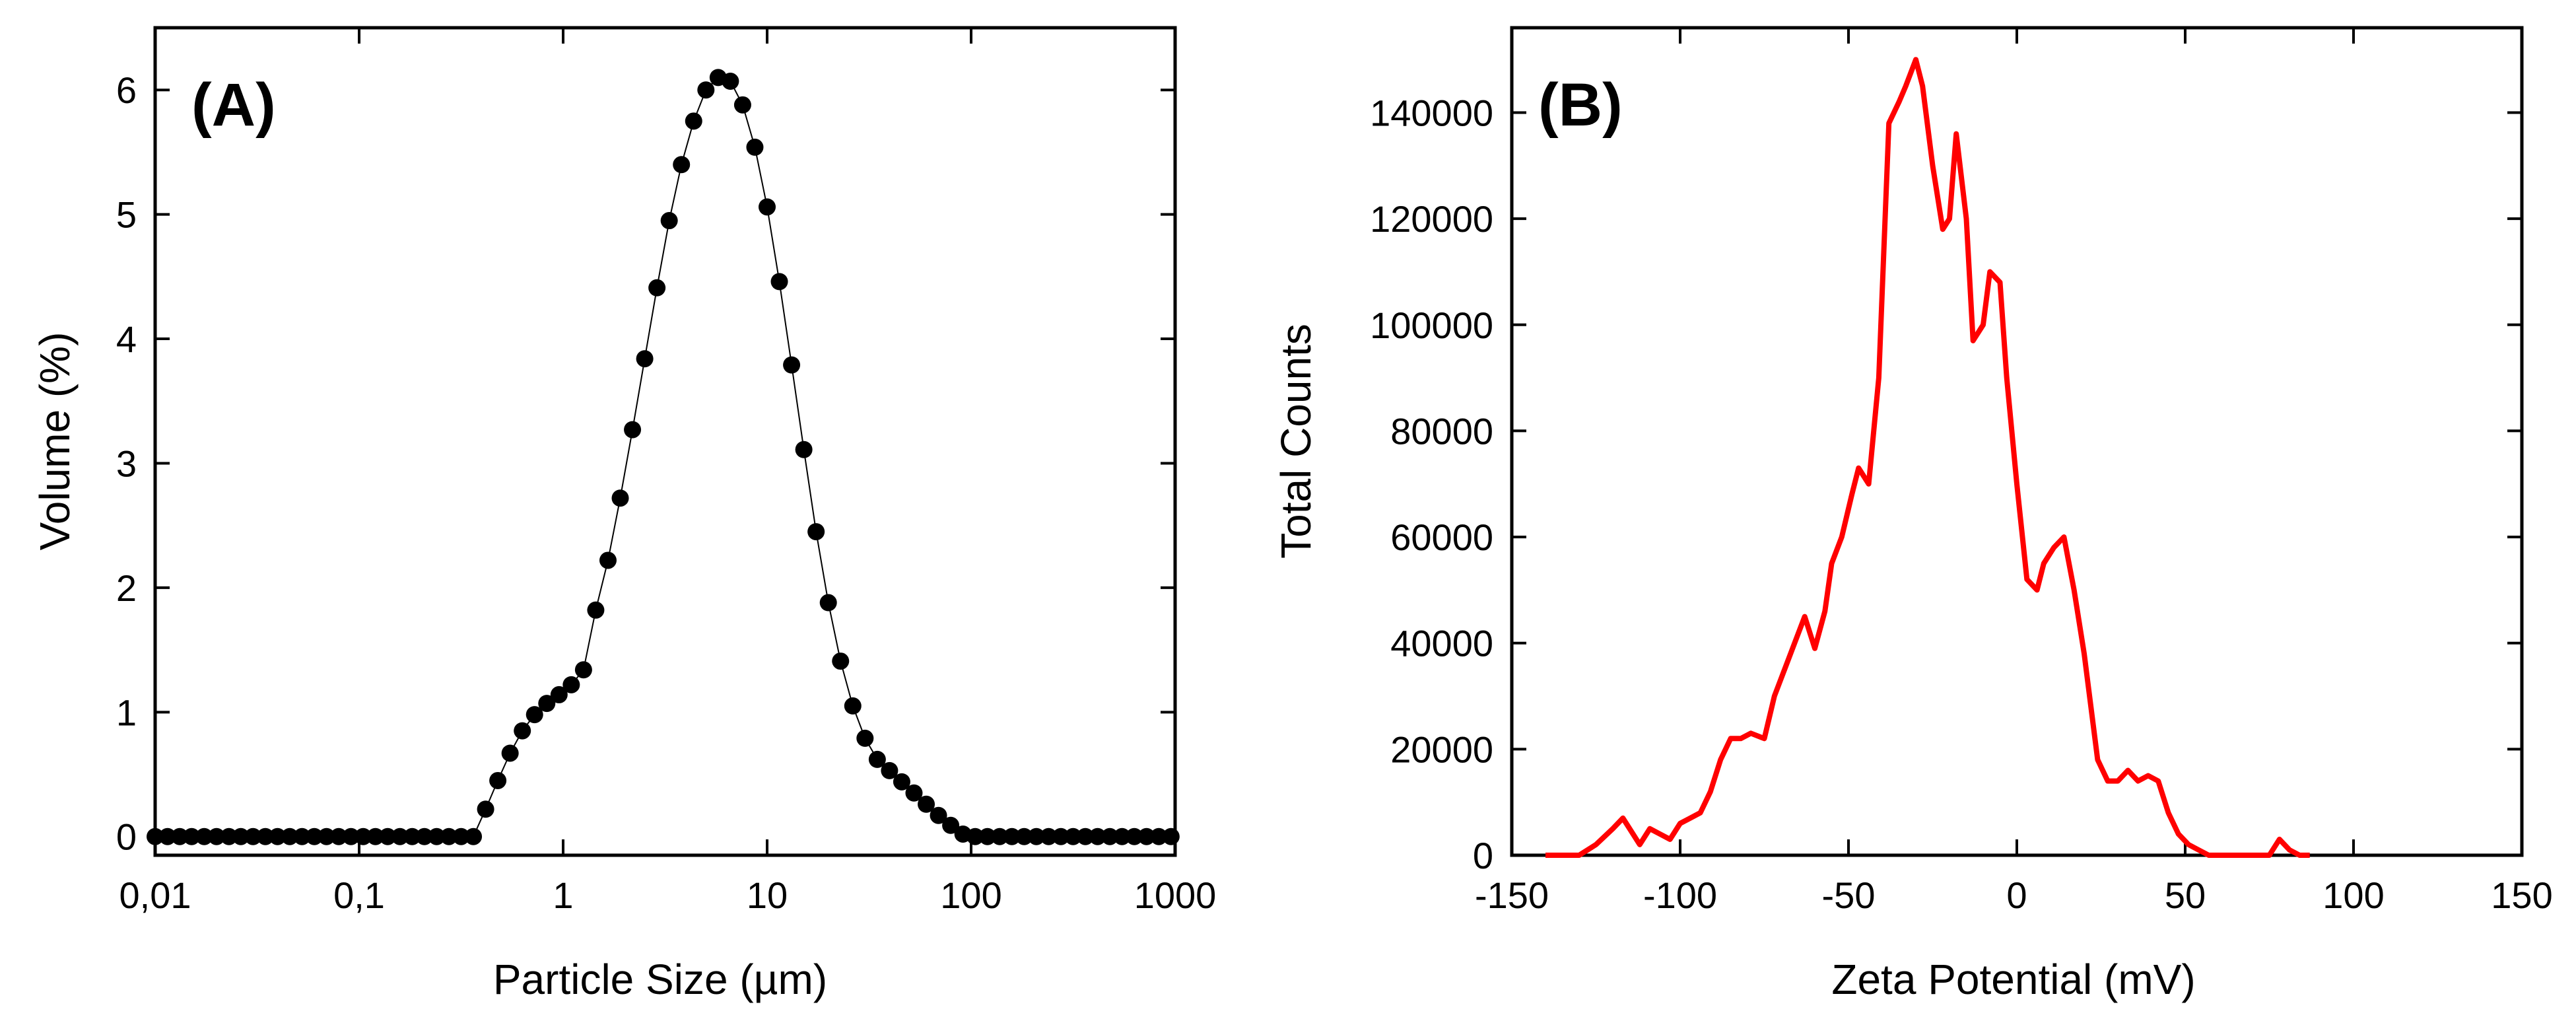  Describe the element at coordinates (126, 215) in the screenshot. I see `panel-a-y-tick-label: 5` at that location.